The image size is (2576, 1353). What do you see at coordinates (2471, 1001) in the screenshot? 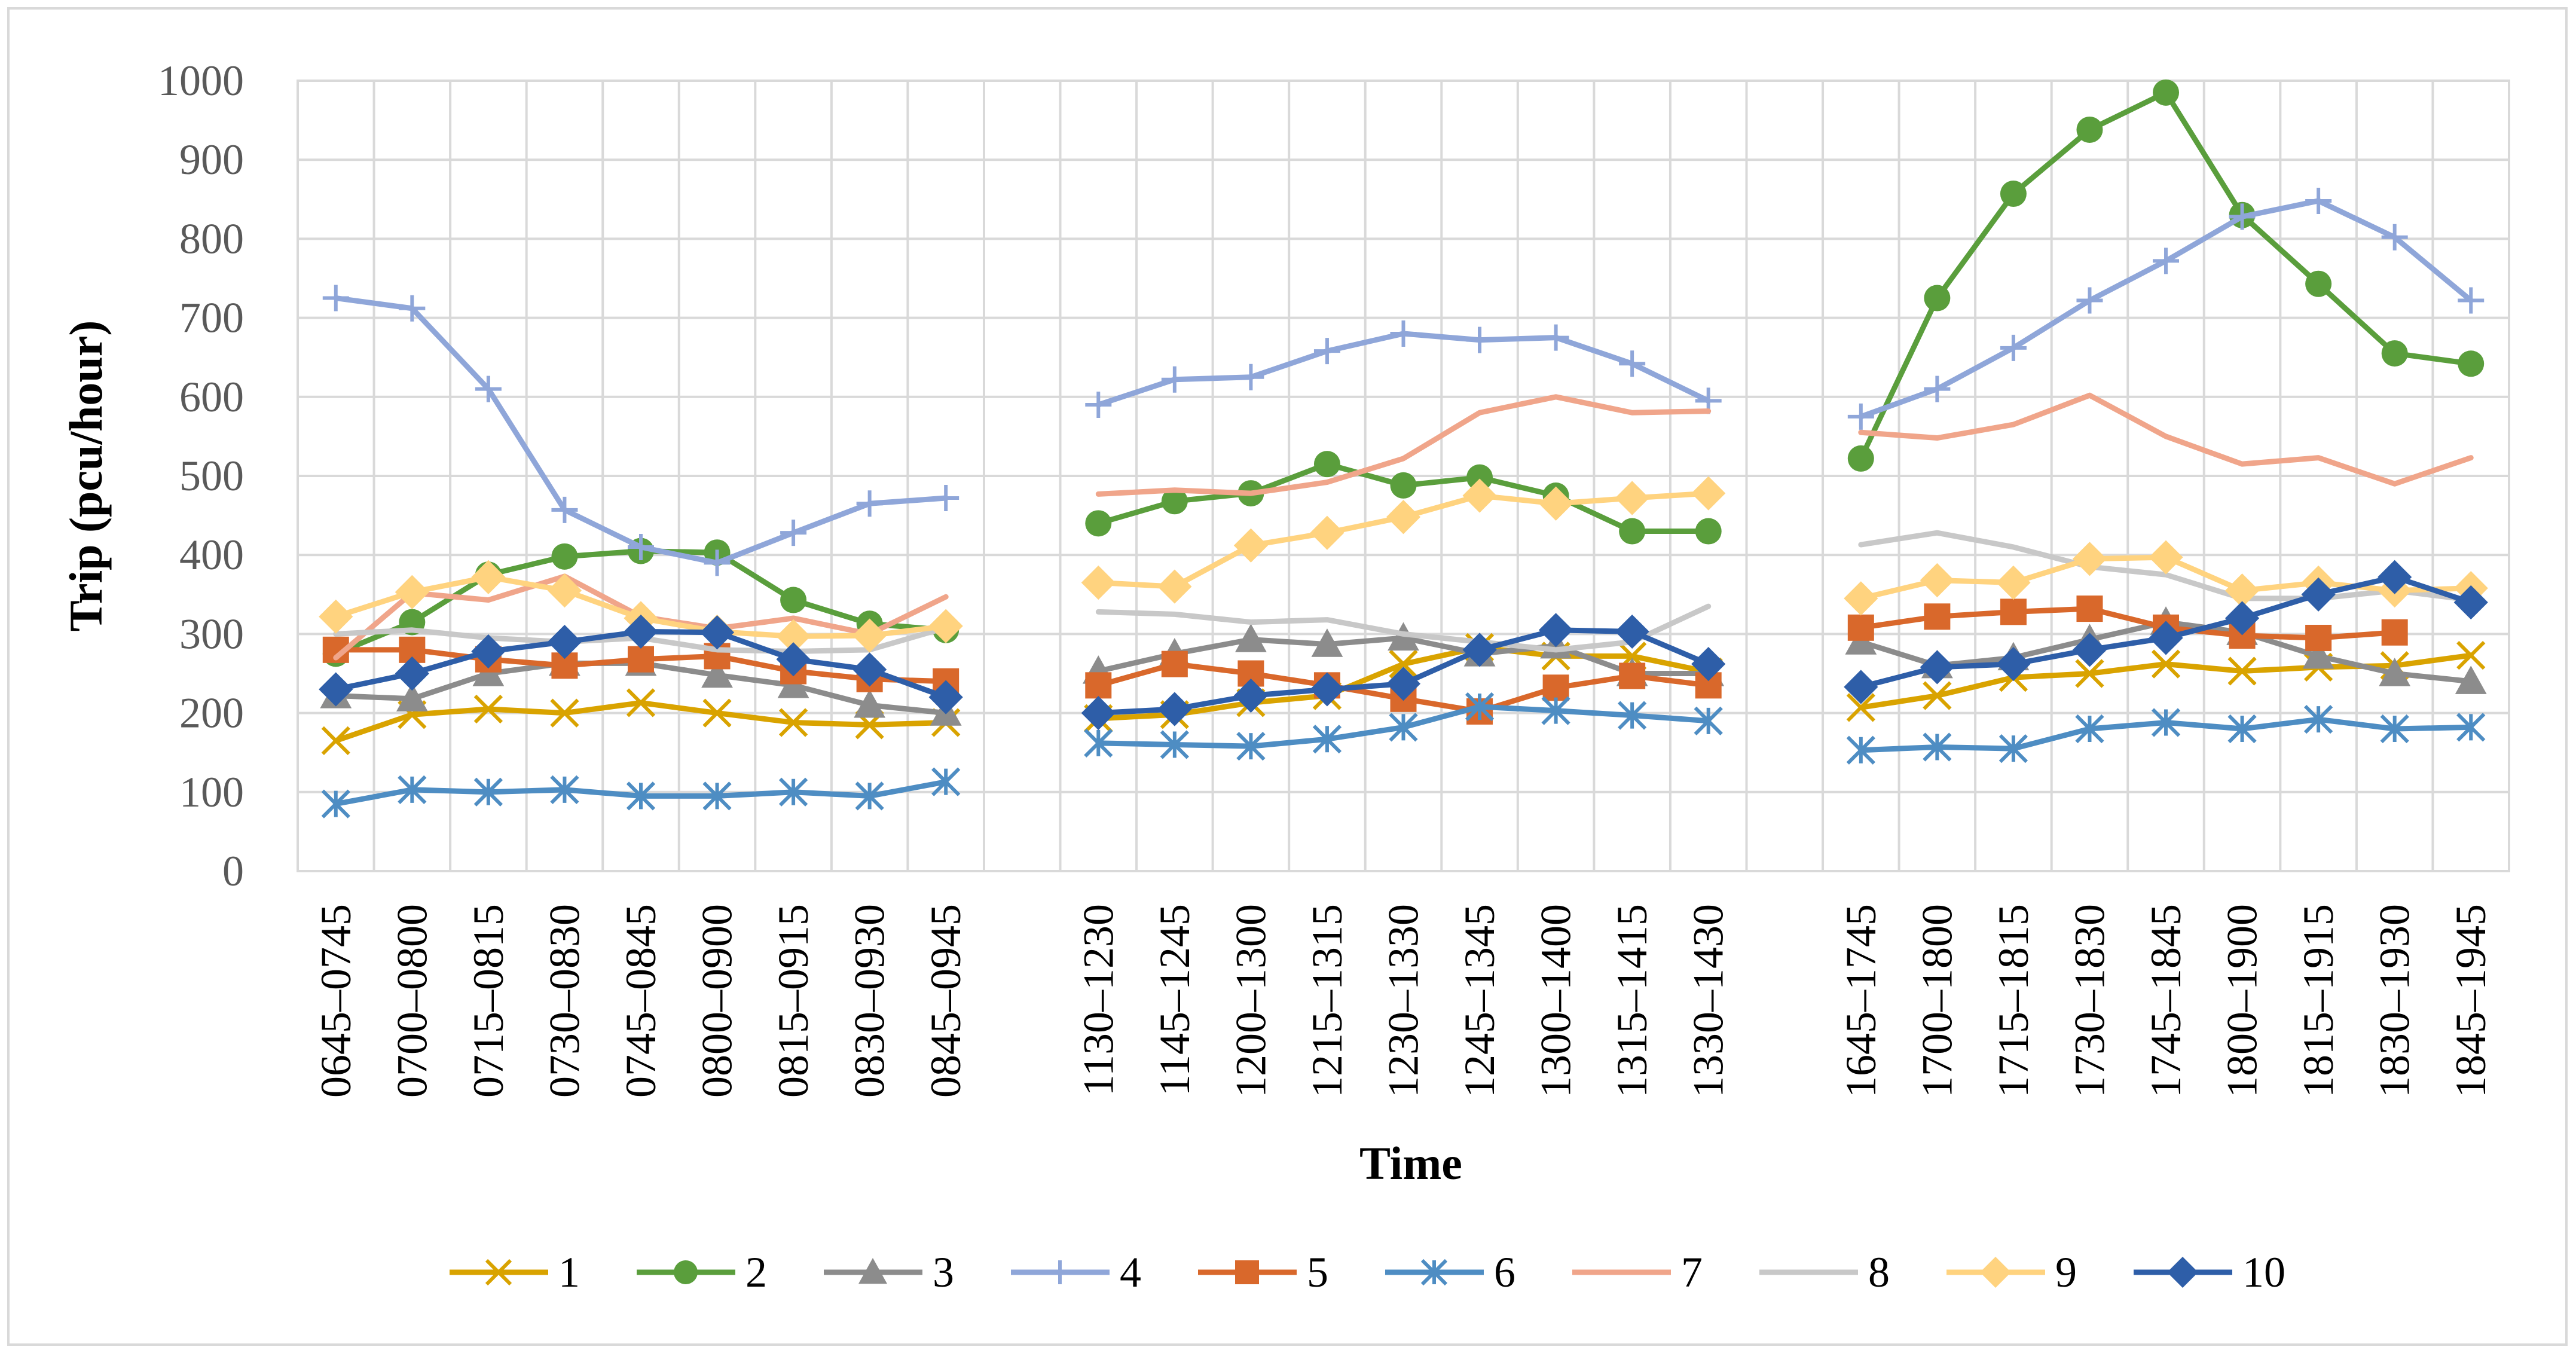
I see `x-tick-label: 1845–1945` at bounding box center [2471, 1001].